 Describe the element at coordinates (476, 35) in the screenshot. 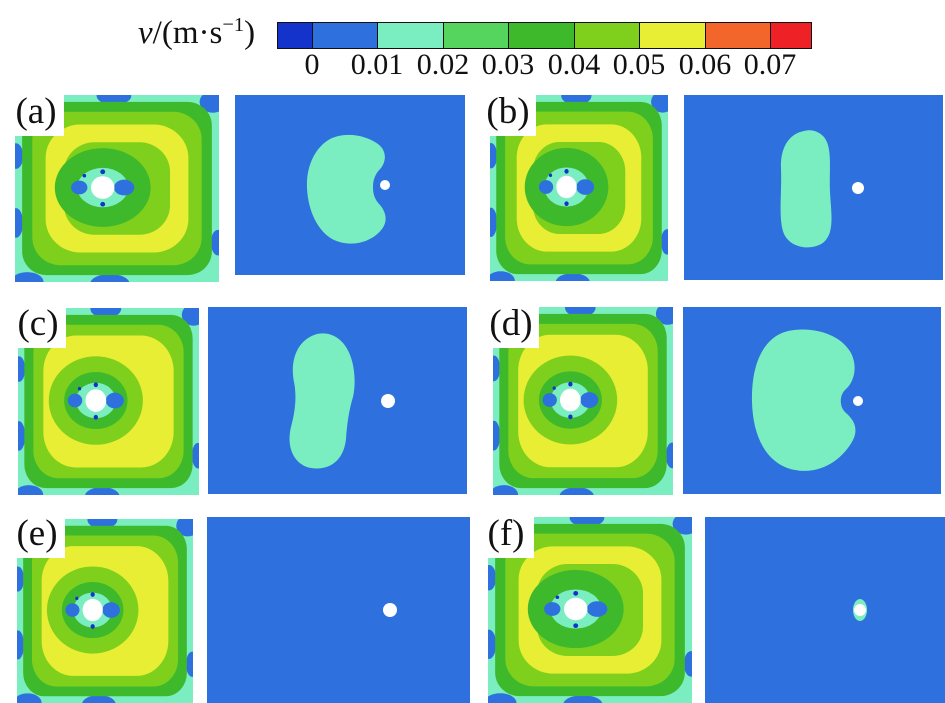

I see `colorbar-segment-0.02-0.03` at that location.